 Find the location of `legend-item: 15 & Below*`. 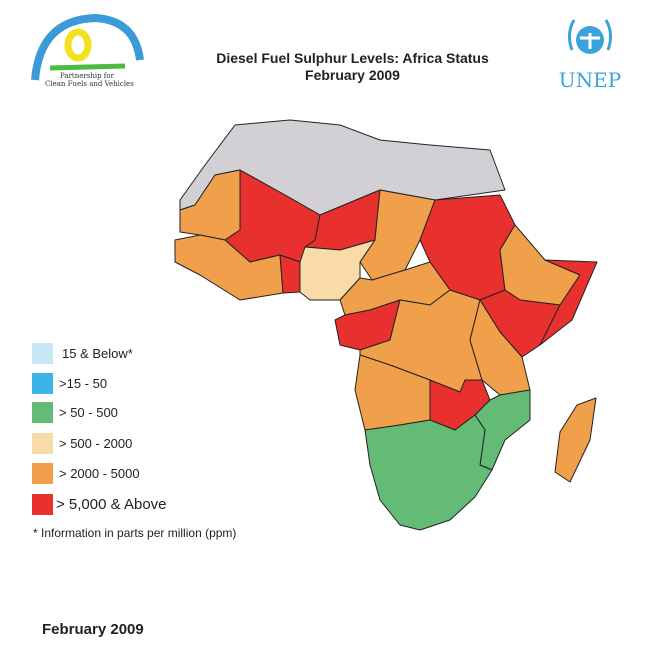

legend-item: 15 & Below* is located at coordinates (82, 353).